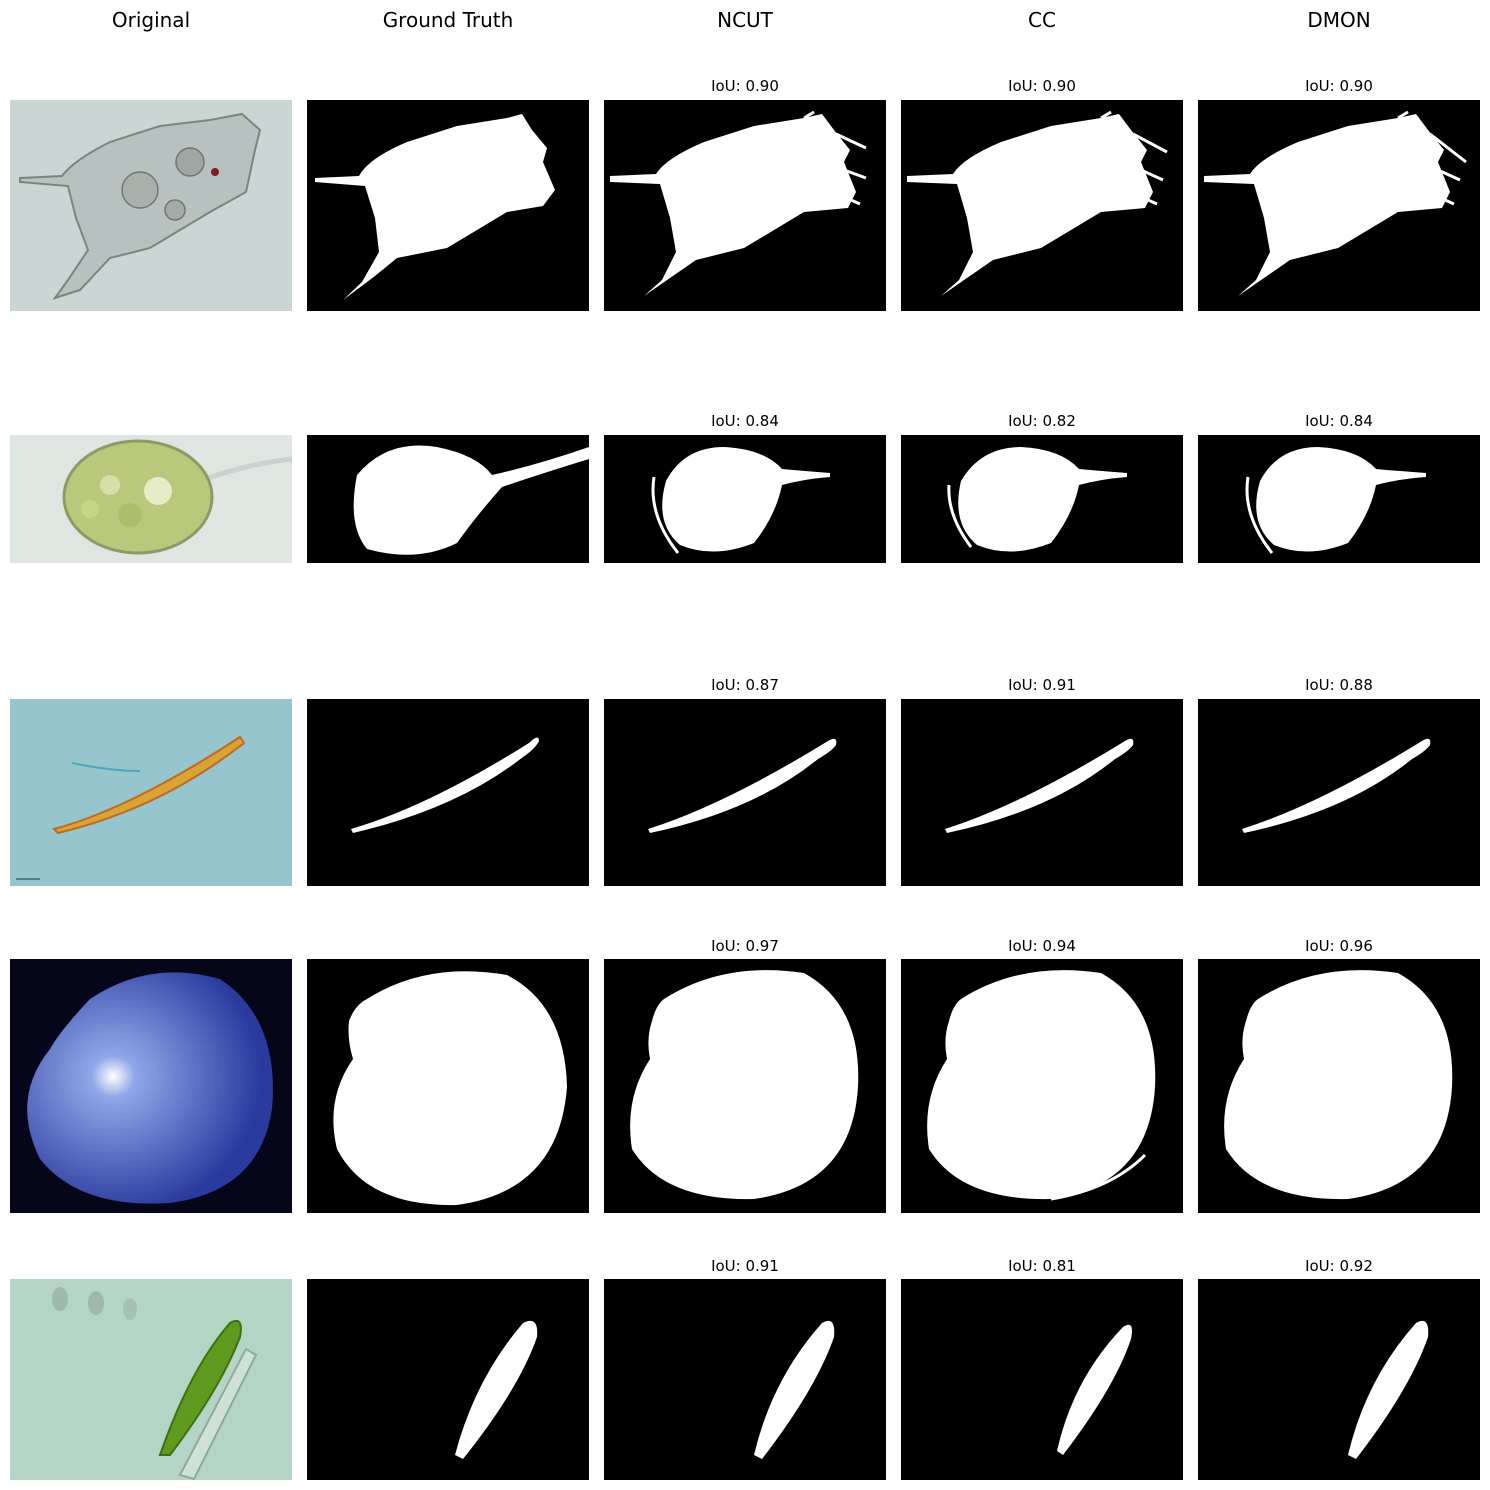 The width and height of the screenshot is (1490, 1490). What do you see at coordinates (745, 946) in the screenshot?
I see `iou-label-row4-ncut: IoU: 0.97` at bounding box center [745, 946].